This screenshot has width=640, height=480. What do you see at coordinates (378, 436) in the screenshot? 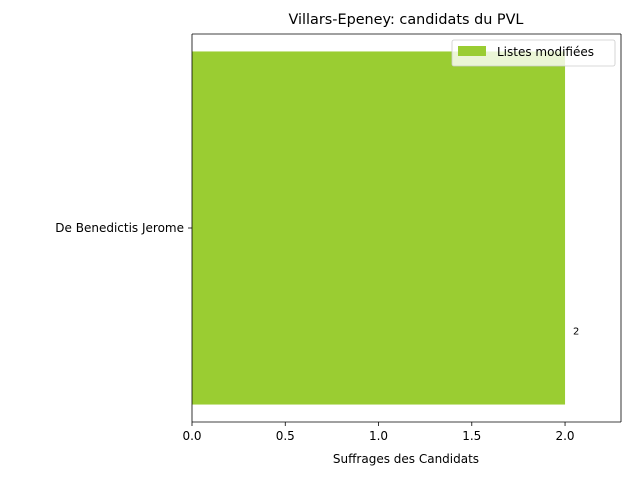
I see `x-tick-label: 1.0` at bounding box center [378, 436].